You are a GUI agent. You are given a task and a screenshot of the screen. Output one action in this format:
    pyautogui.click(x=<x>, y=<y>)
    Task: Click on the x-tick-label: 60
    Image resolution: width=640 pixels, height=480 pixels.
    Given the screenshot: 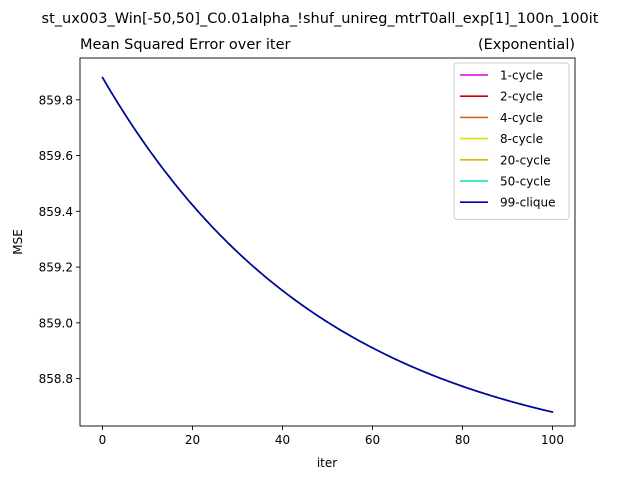 What is the action you would take?
    pyautogui.click(x=372, y=440)
    